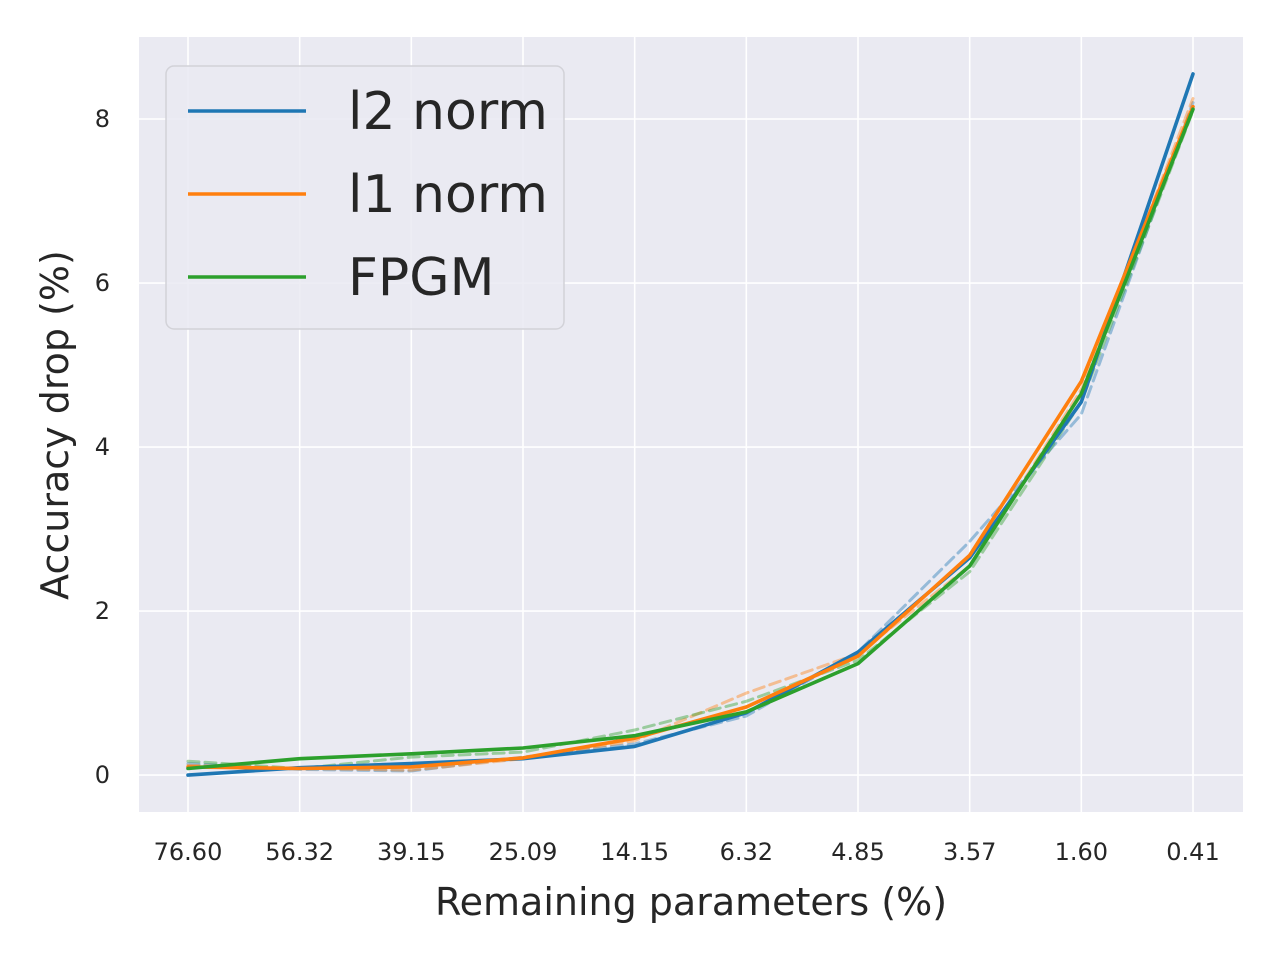 The image size is (1280, 964). I want to click on legend-box, so click(365, 197).